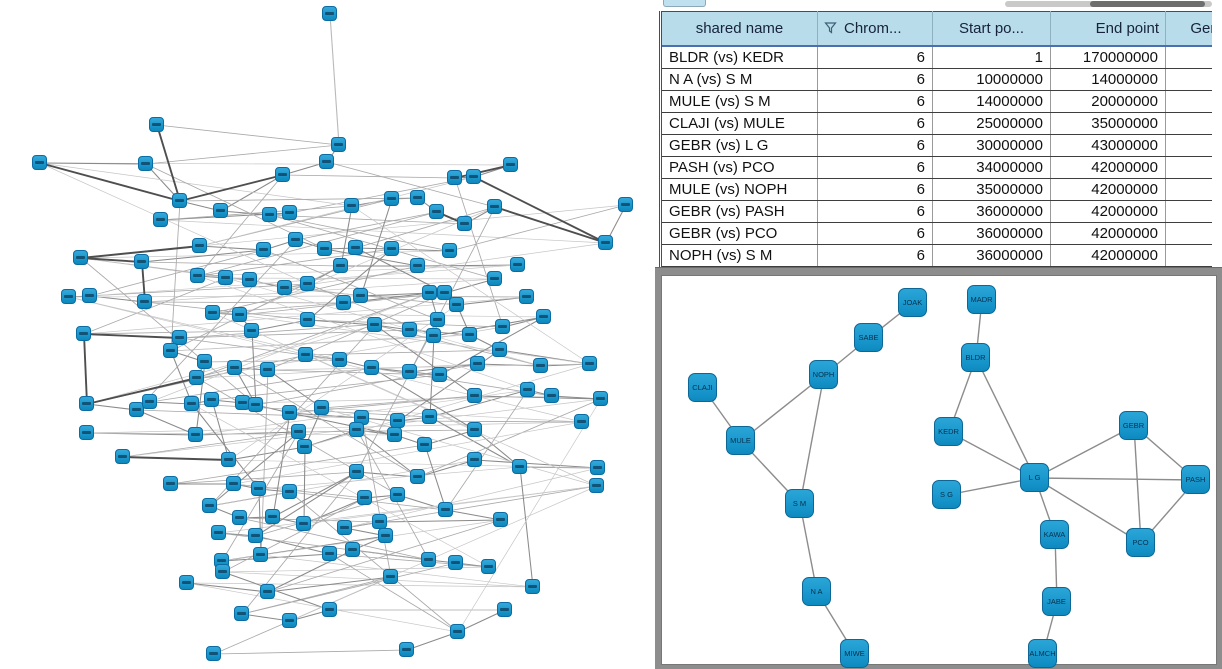  I want to click on column-header-0: shared name, so click(739, 29).